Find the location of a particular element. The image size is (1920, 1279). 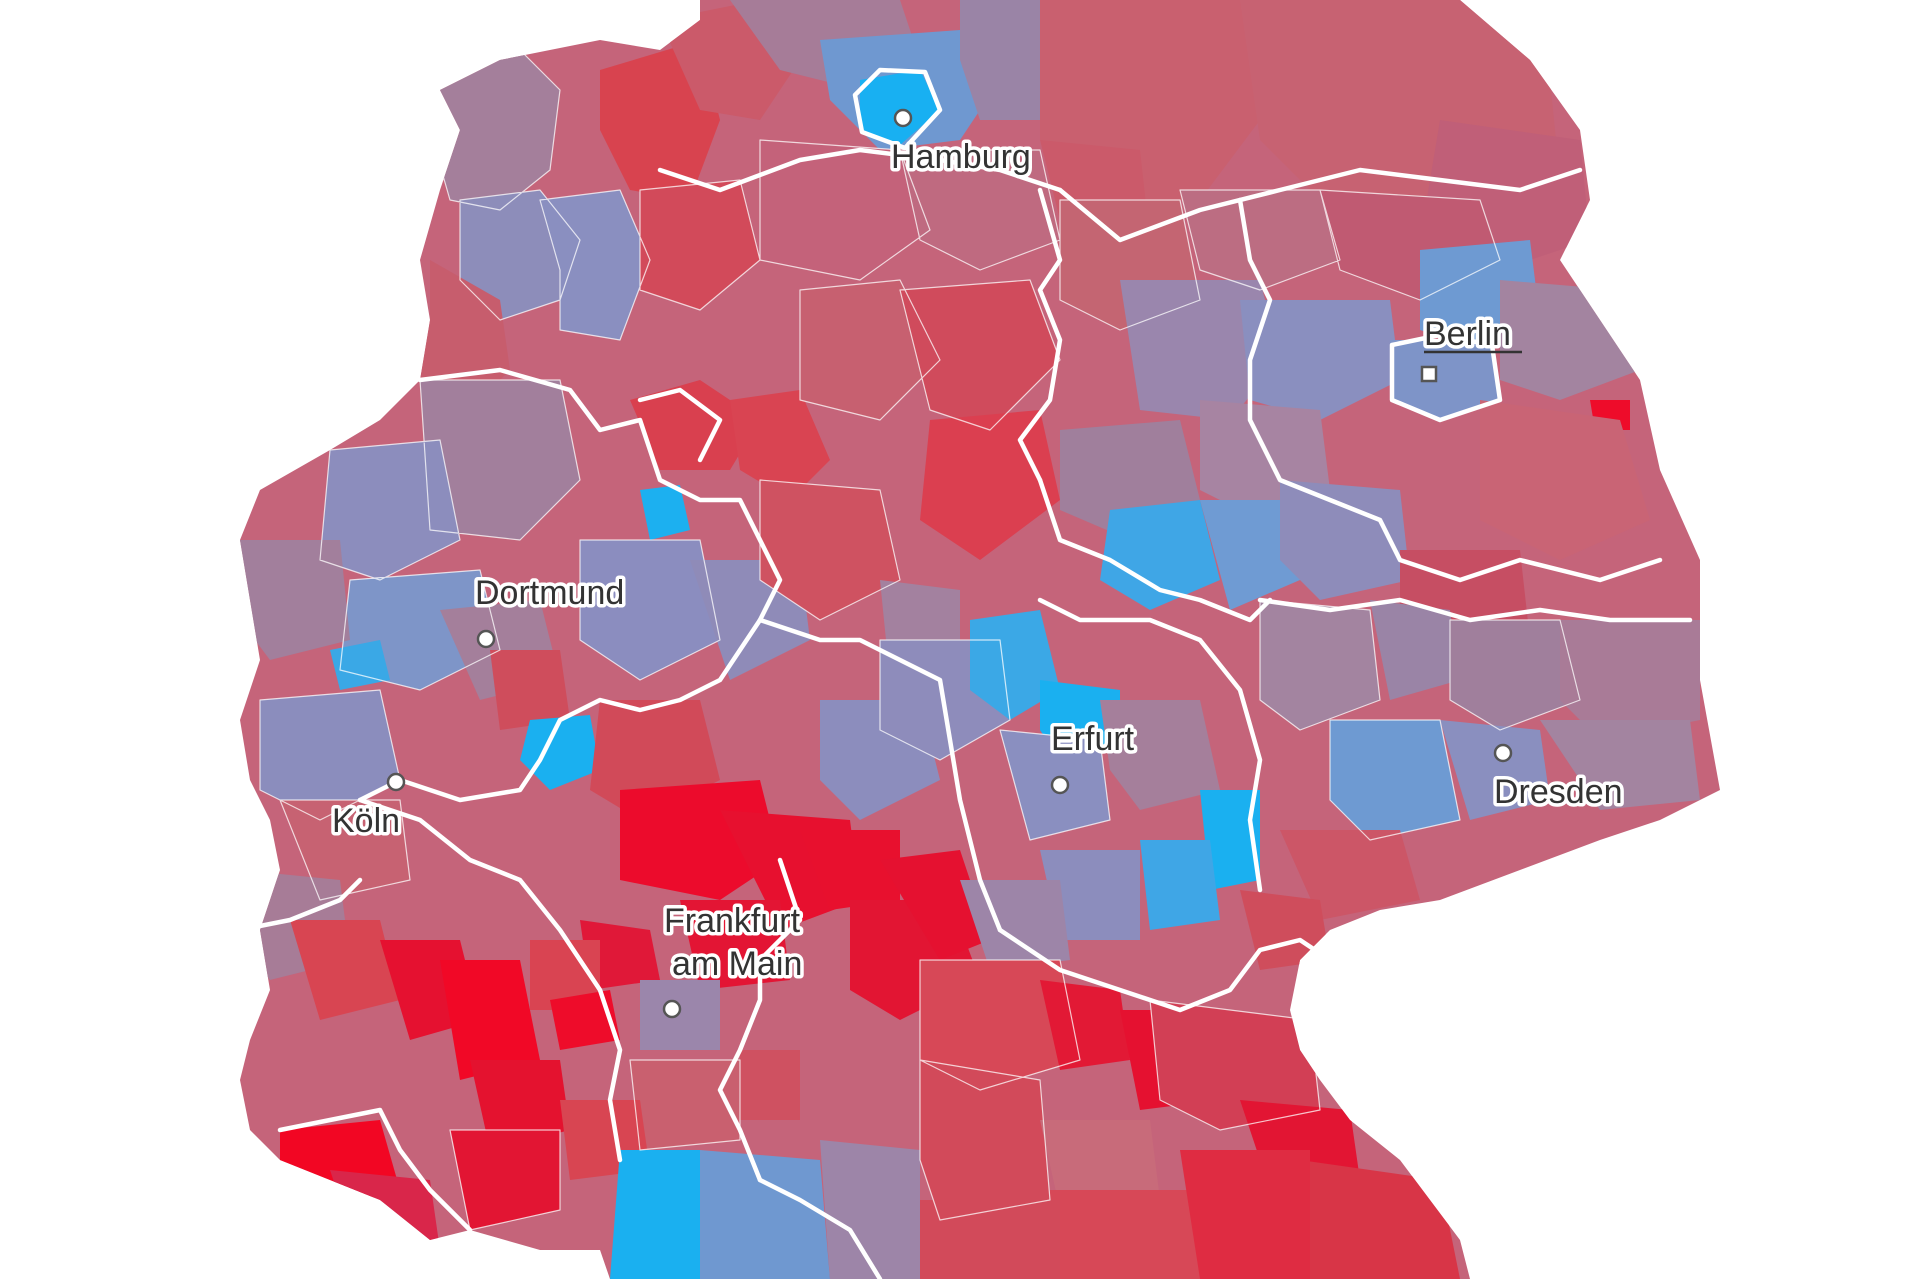

city-berlin: Berlin is located at coordinates (1471, 347).